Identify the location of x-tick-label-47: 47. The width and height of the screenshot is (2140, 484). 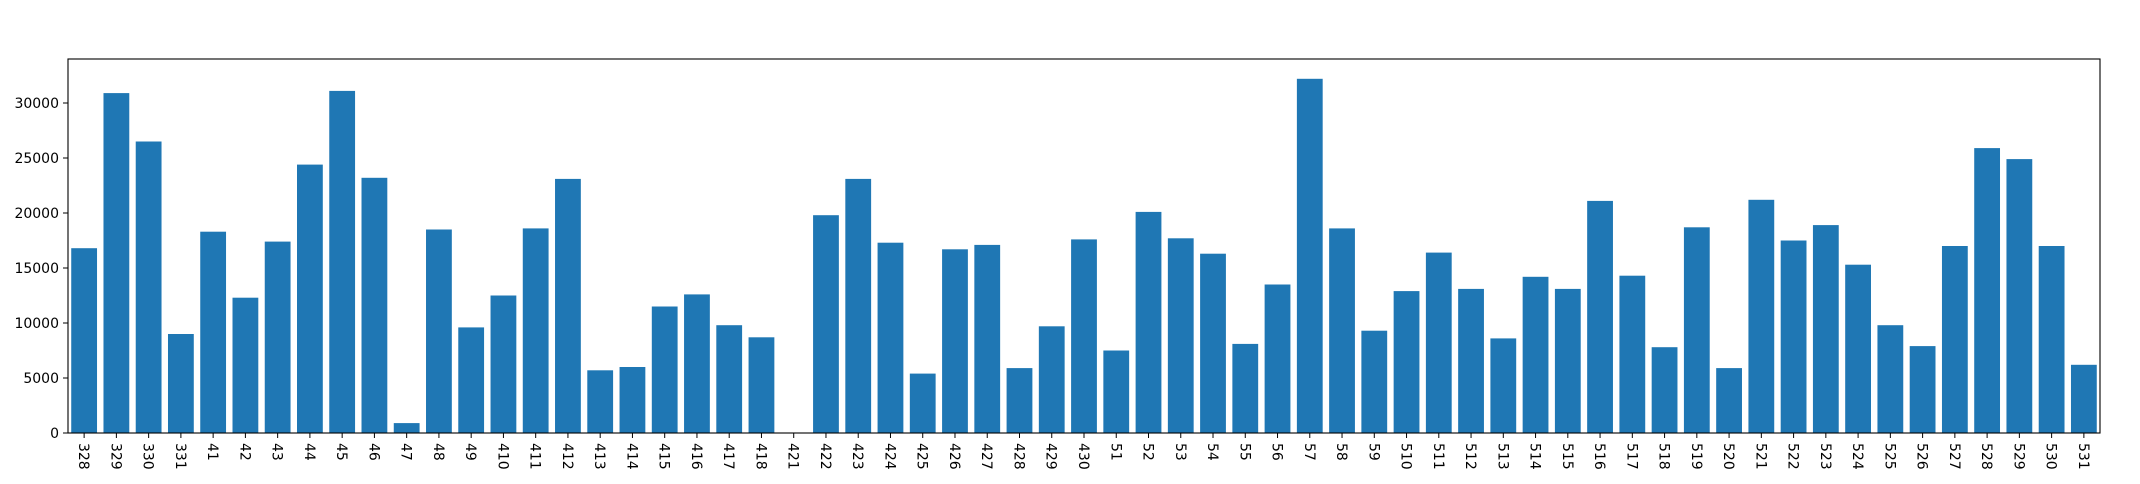
(406, 452).